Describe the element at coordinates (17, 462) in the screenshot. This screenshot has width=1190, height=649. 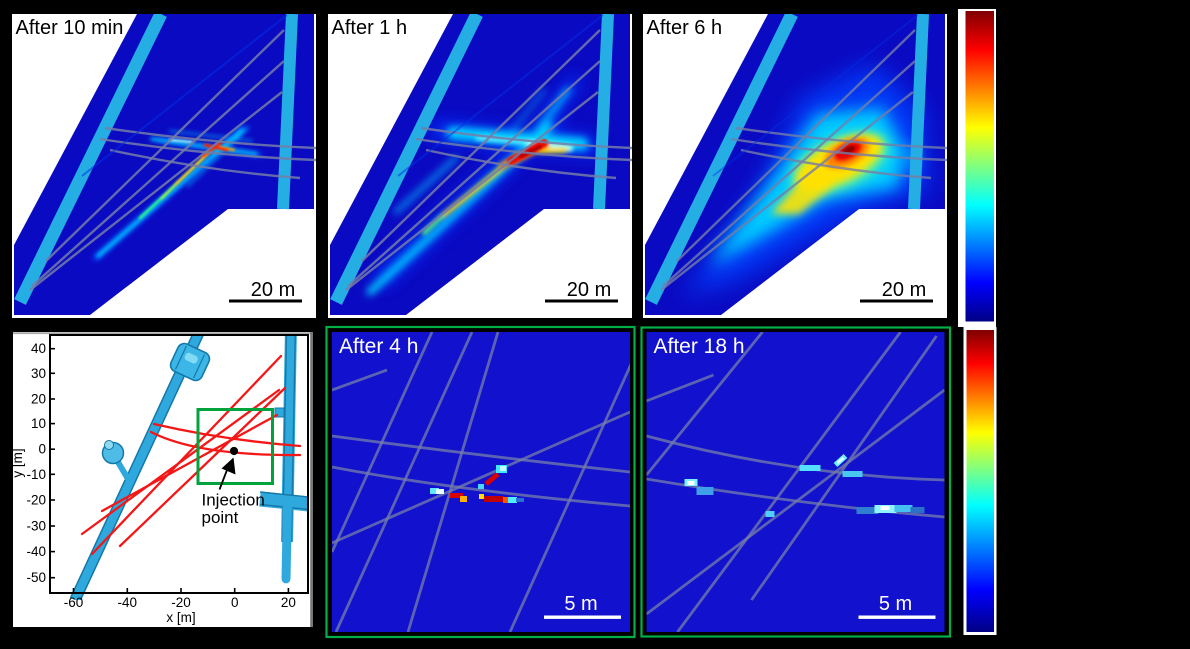
I see `svg-text: y [m]` at that location.